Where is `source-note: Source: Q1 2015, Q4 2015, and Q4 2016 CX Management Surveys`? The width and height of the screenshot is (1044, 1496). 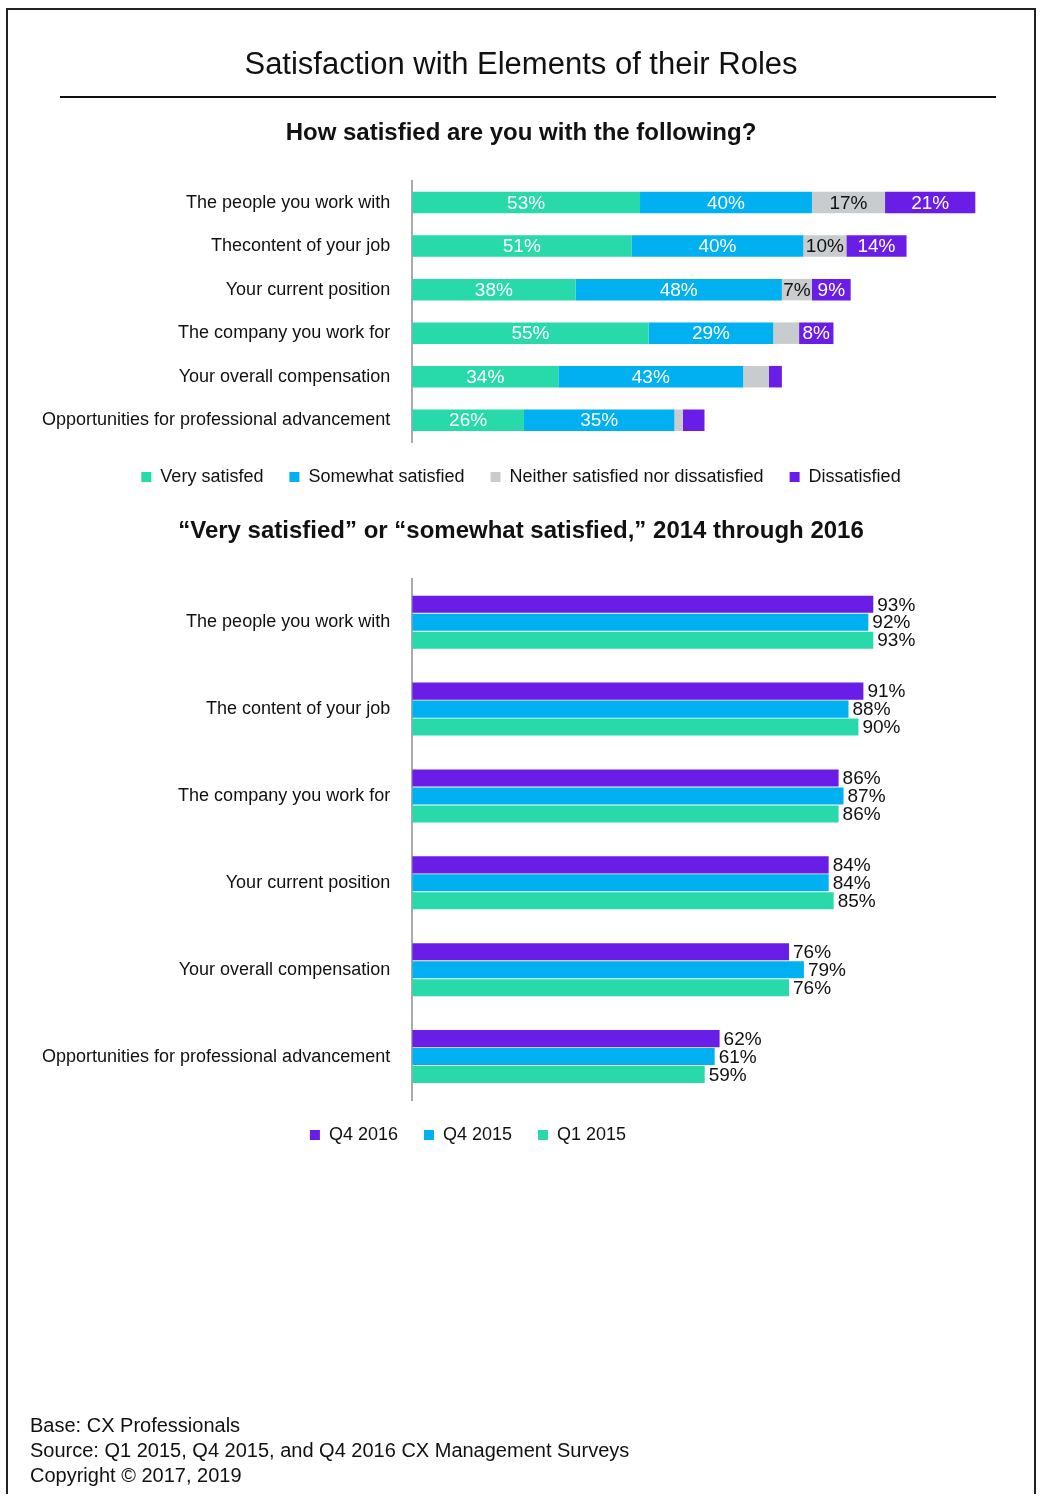 source-note: Source: Q1 2015, Q4 2015, and Q4 2016 CX Management Surveys is located at coordinates (330, 1450).